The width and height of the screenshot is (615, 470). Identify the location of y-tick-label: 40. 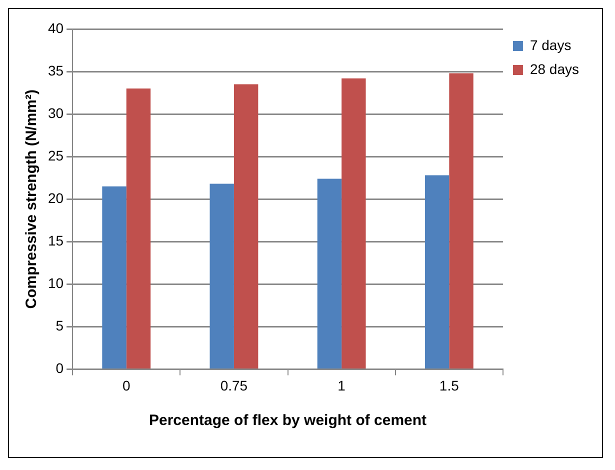
(56, 28).